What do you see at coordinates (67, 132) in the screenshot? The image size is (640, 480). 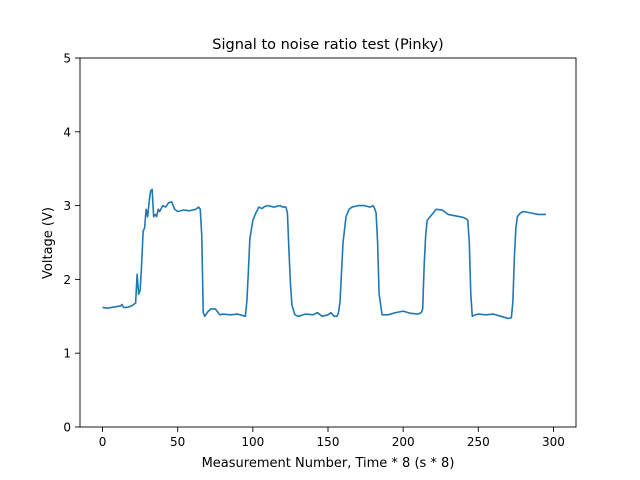 I see `y-tick-label: 4` at bounding box center [67, 132].